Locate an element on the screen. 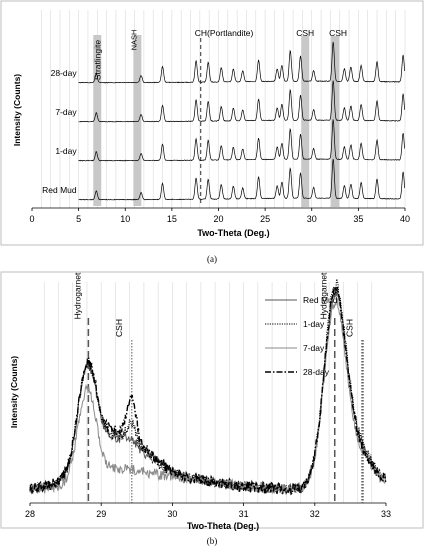 Image resolution: width=424 pixels, height=550 pixels. x-tick-label: 28 is located at coordinates (30, 514).